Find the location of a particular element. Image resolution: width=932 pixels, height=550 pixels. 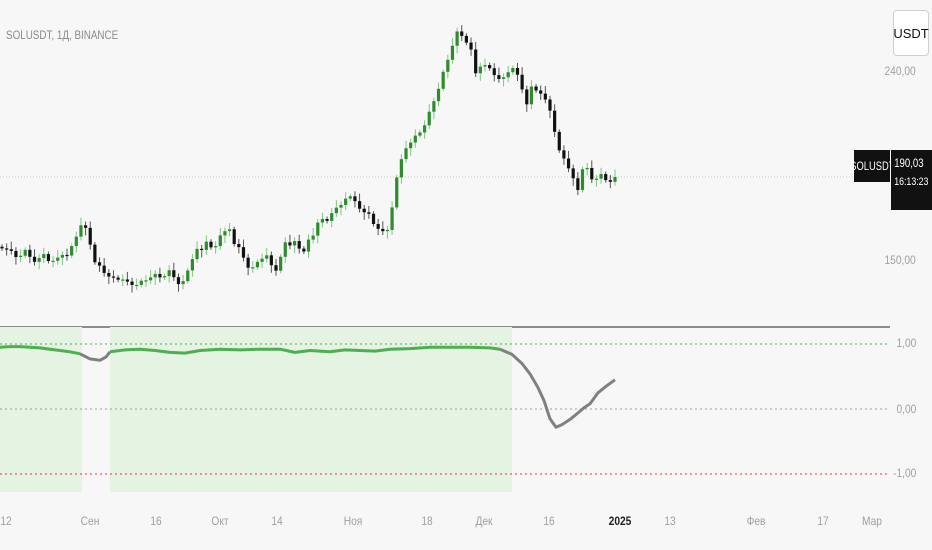

time-label-12: 12 is located at coordinates (6, 521).